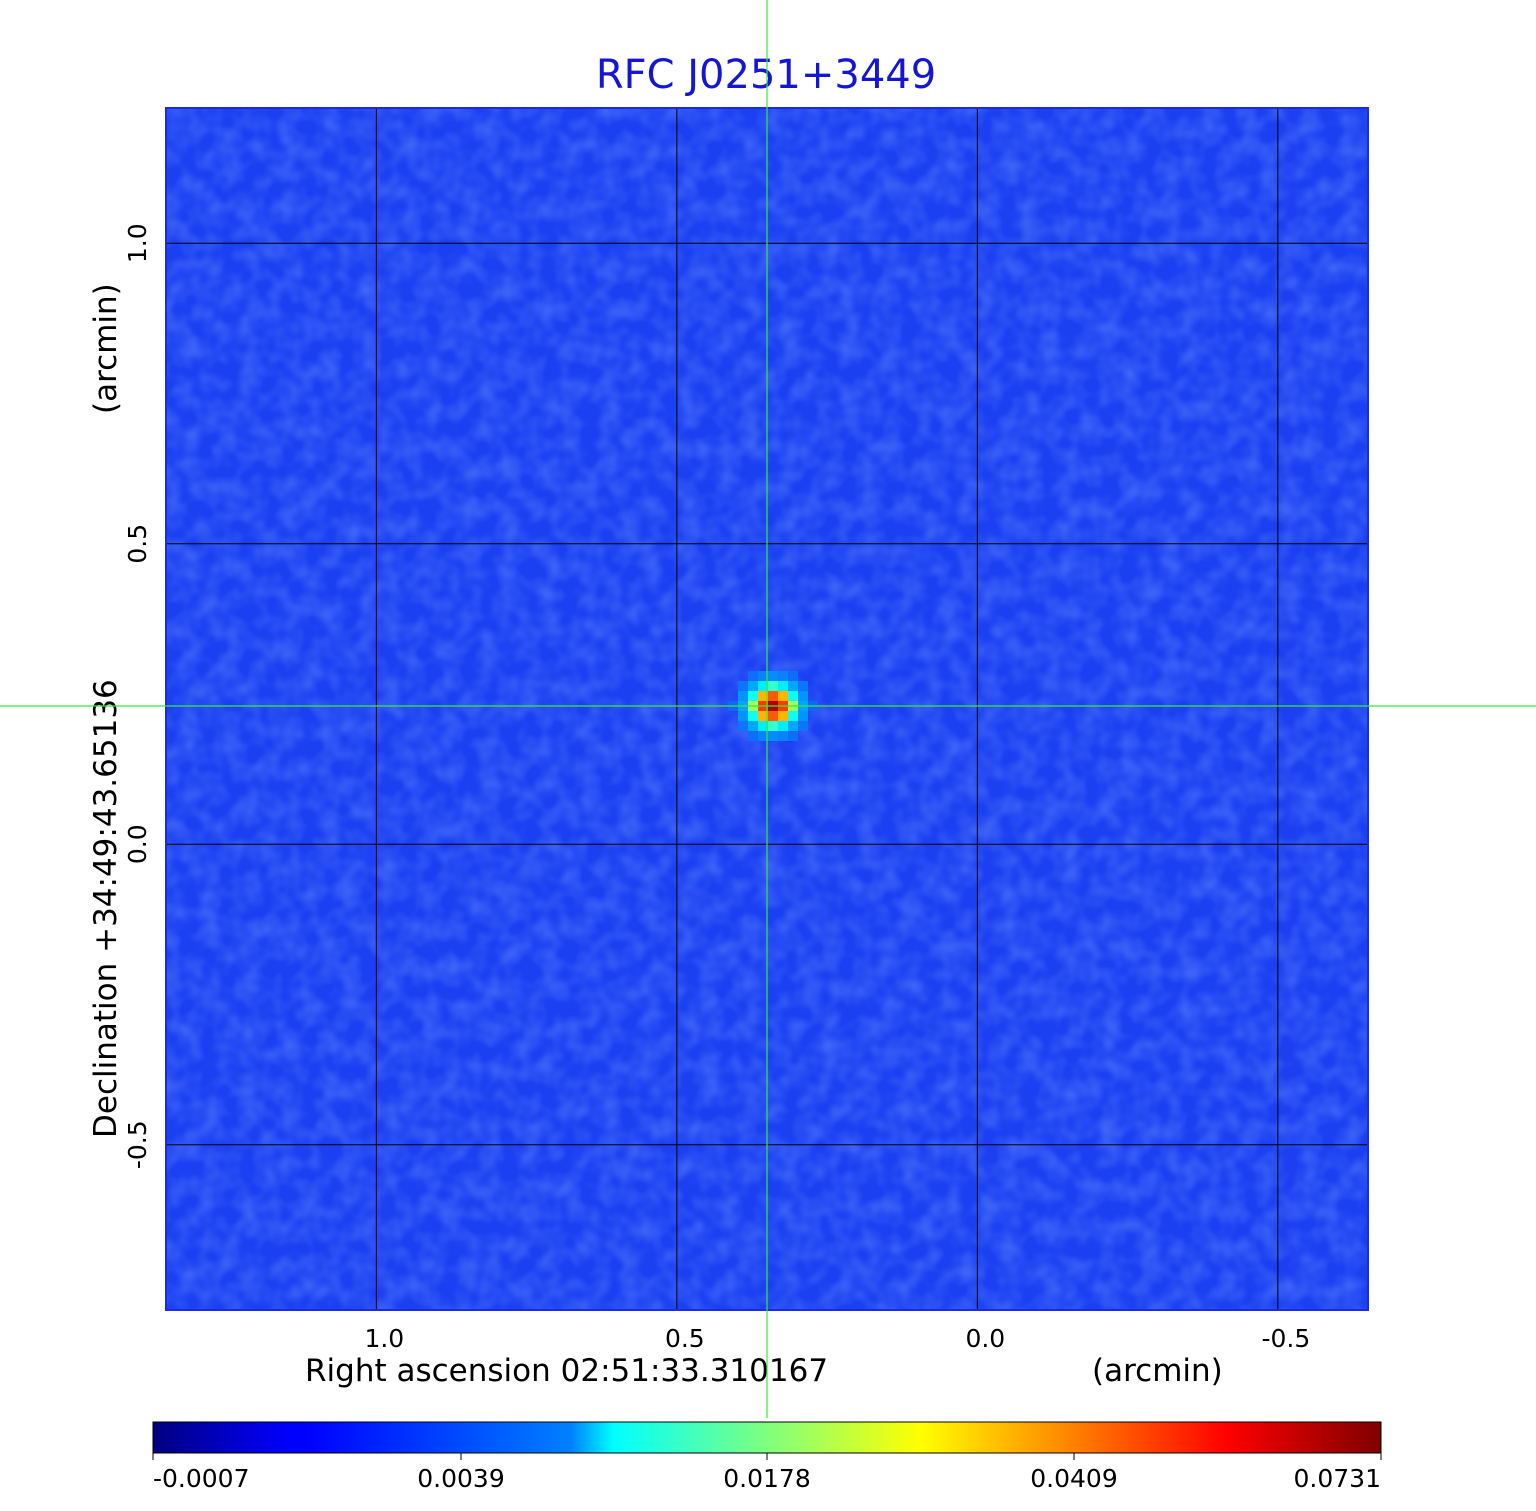 The width and height of the screenshot is (1536, 1511). I want to click on x-axis-label: Right ascension 02:51:33.310167, so click(566, 1371).